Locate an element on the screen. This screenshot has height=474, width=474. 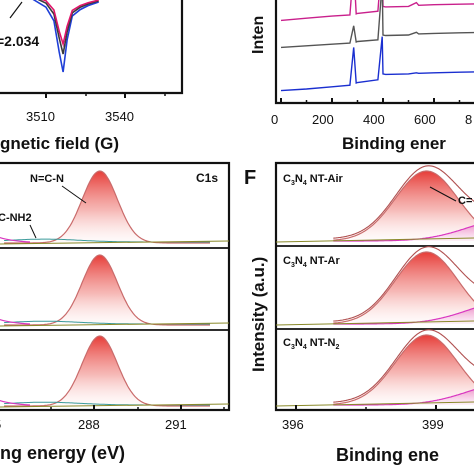
n1s-xtick-label: 399 is located at coordinates (433, 424).